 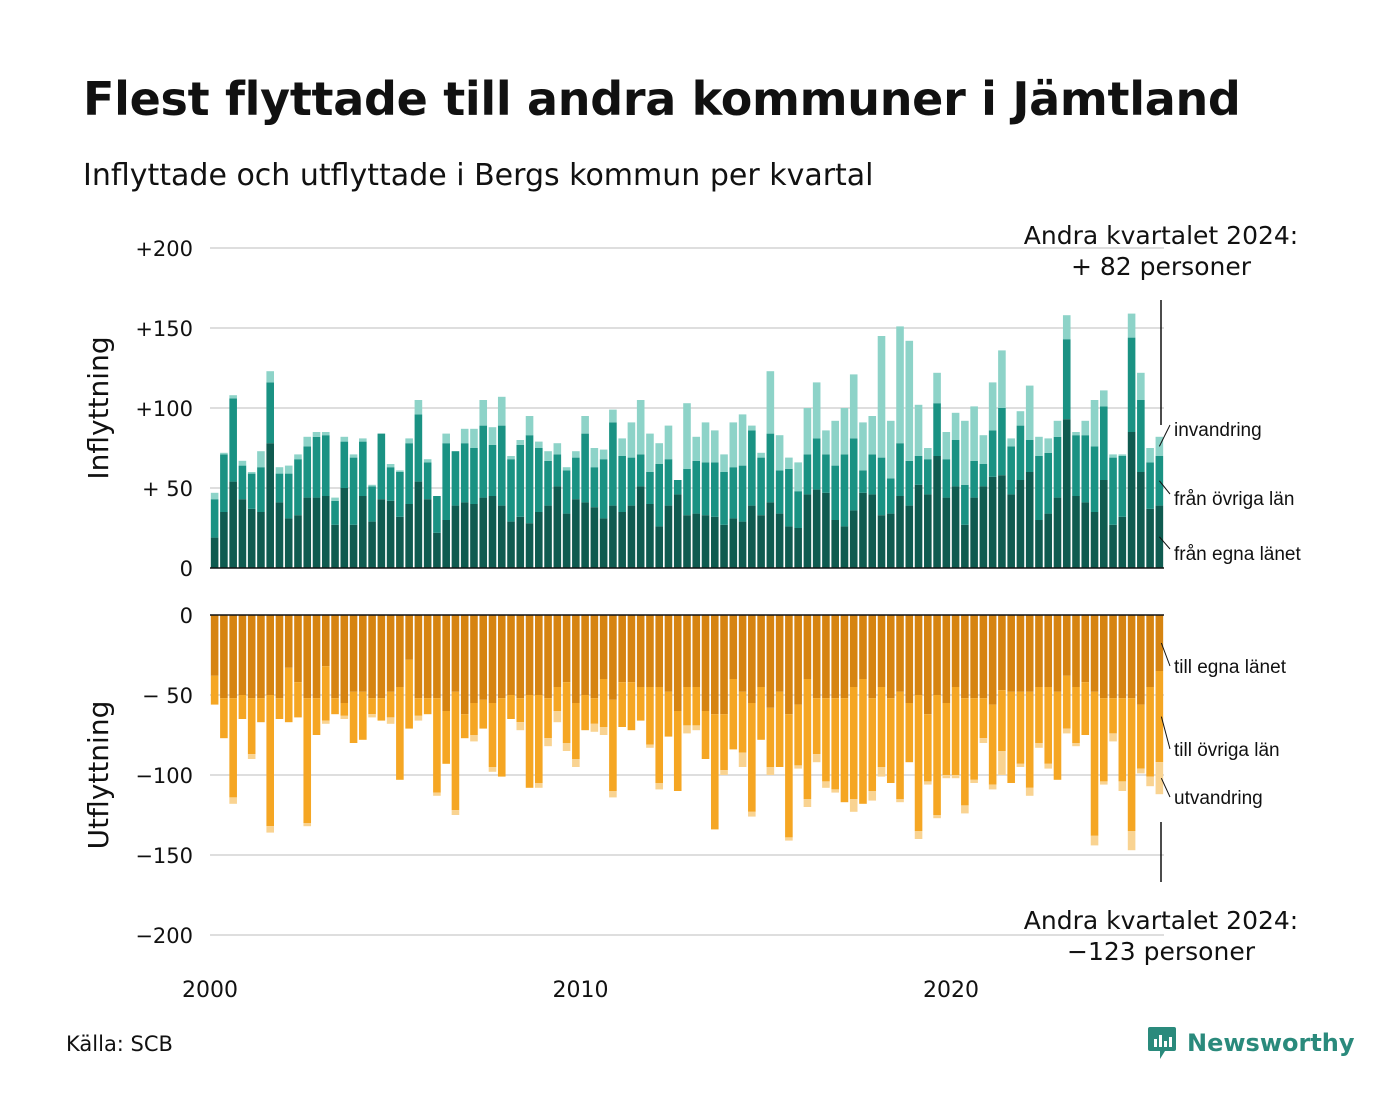 I want to click on series-label-in: från egna länet, so click(x=1237, y=554).